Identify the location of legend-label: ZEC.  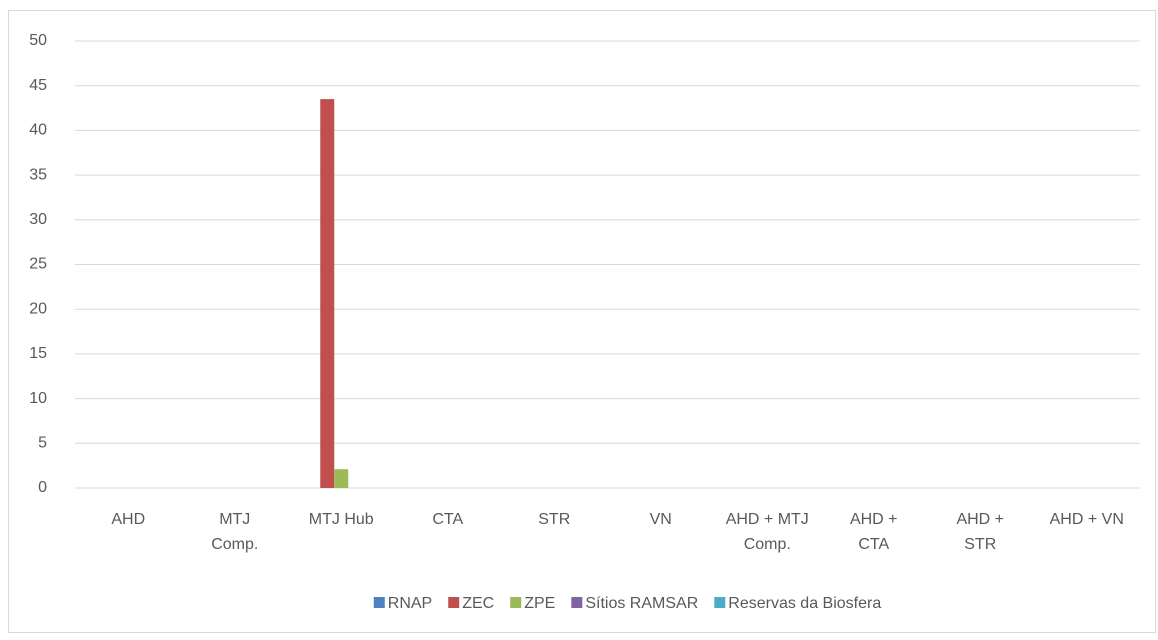
(478, 603).